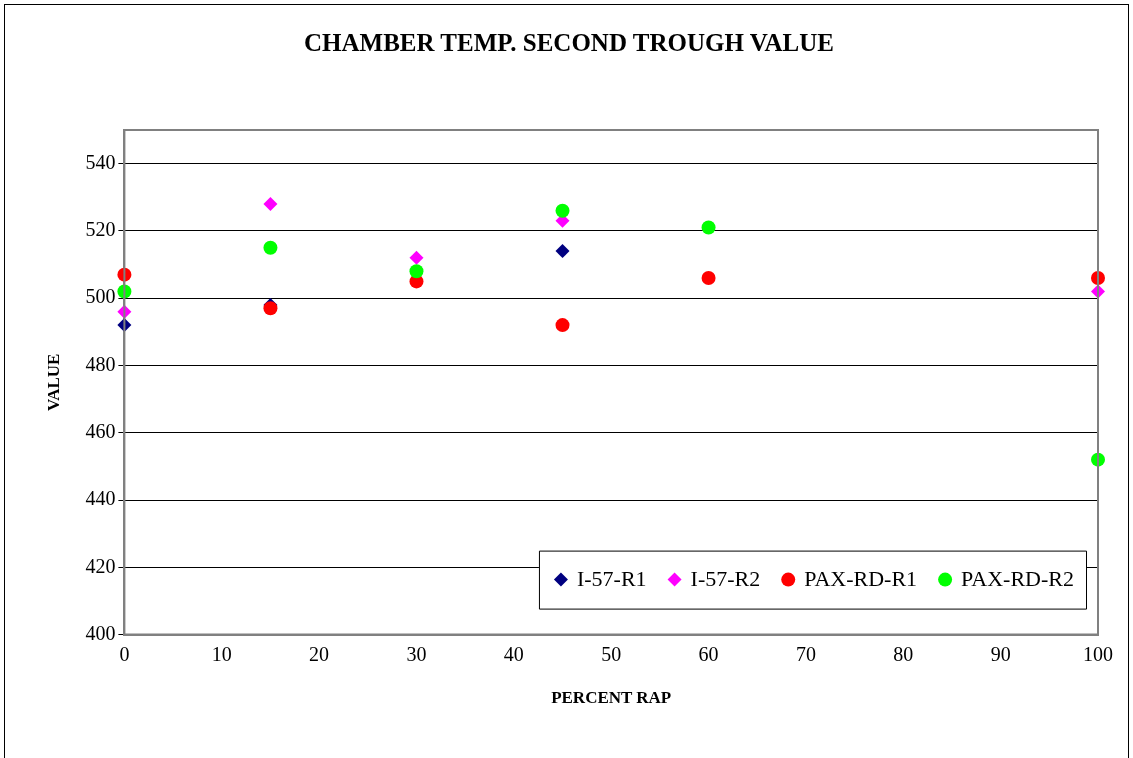  What do you see at coordinates (100, 363) in the screenshot?
I see `y-tick-label: 480` at bounding box center [100, 363].